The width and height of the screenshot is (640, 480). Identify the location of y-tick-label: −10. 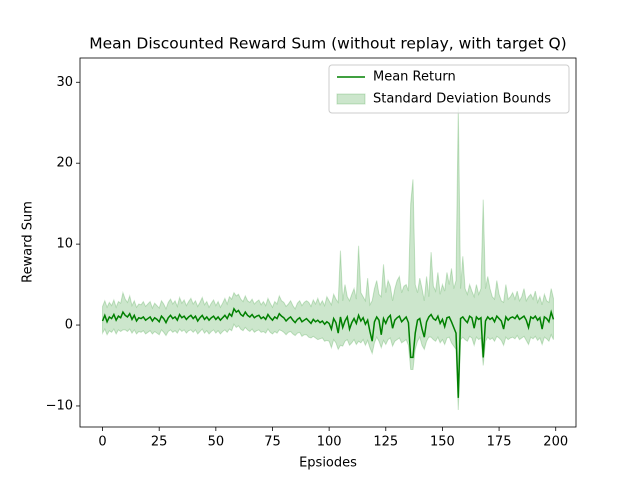
(59, 405).